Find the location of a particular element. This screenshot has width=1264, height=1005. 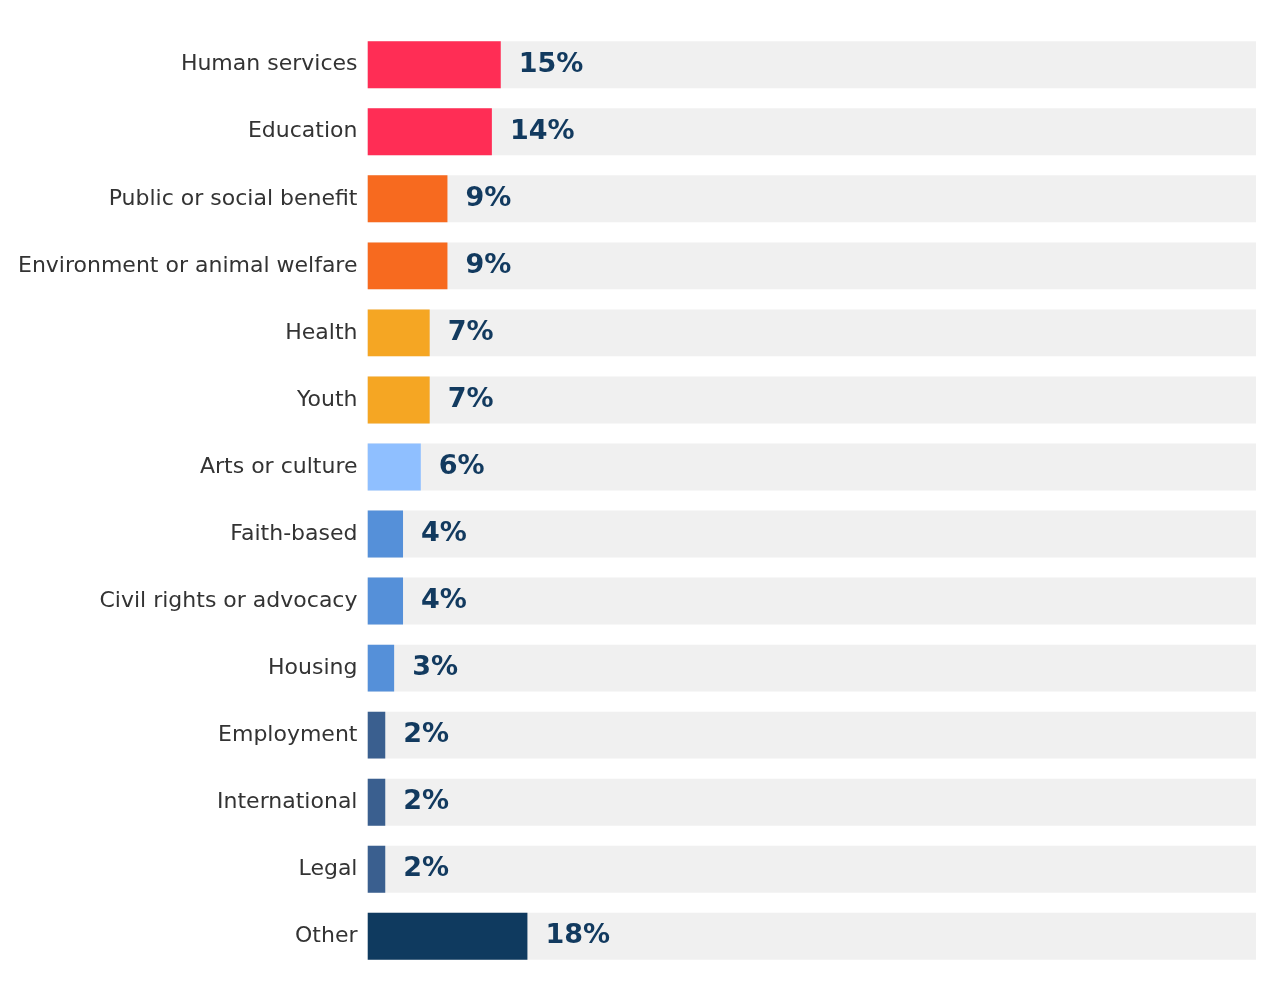

data-label: 18% is located at coordinates (578, 934).